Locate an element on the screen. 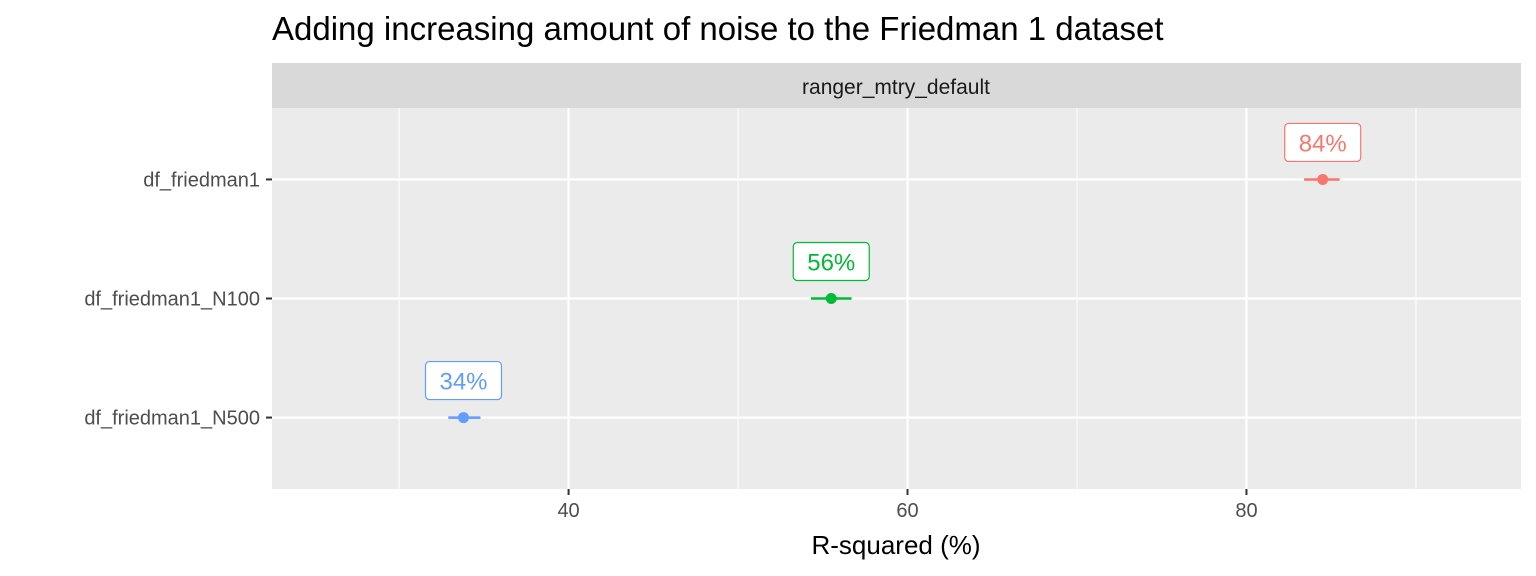 This screenshot has height=576, width=1536. data-label-text: 84% is located at coordinates (1323, 143).